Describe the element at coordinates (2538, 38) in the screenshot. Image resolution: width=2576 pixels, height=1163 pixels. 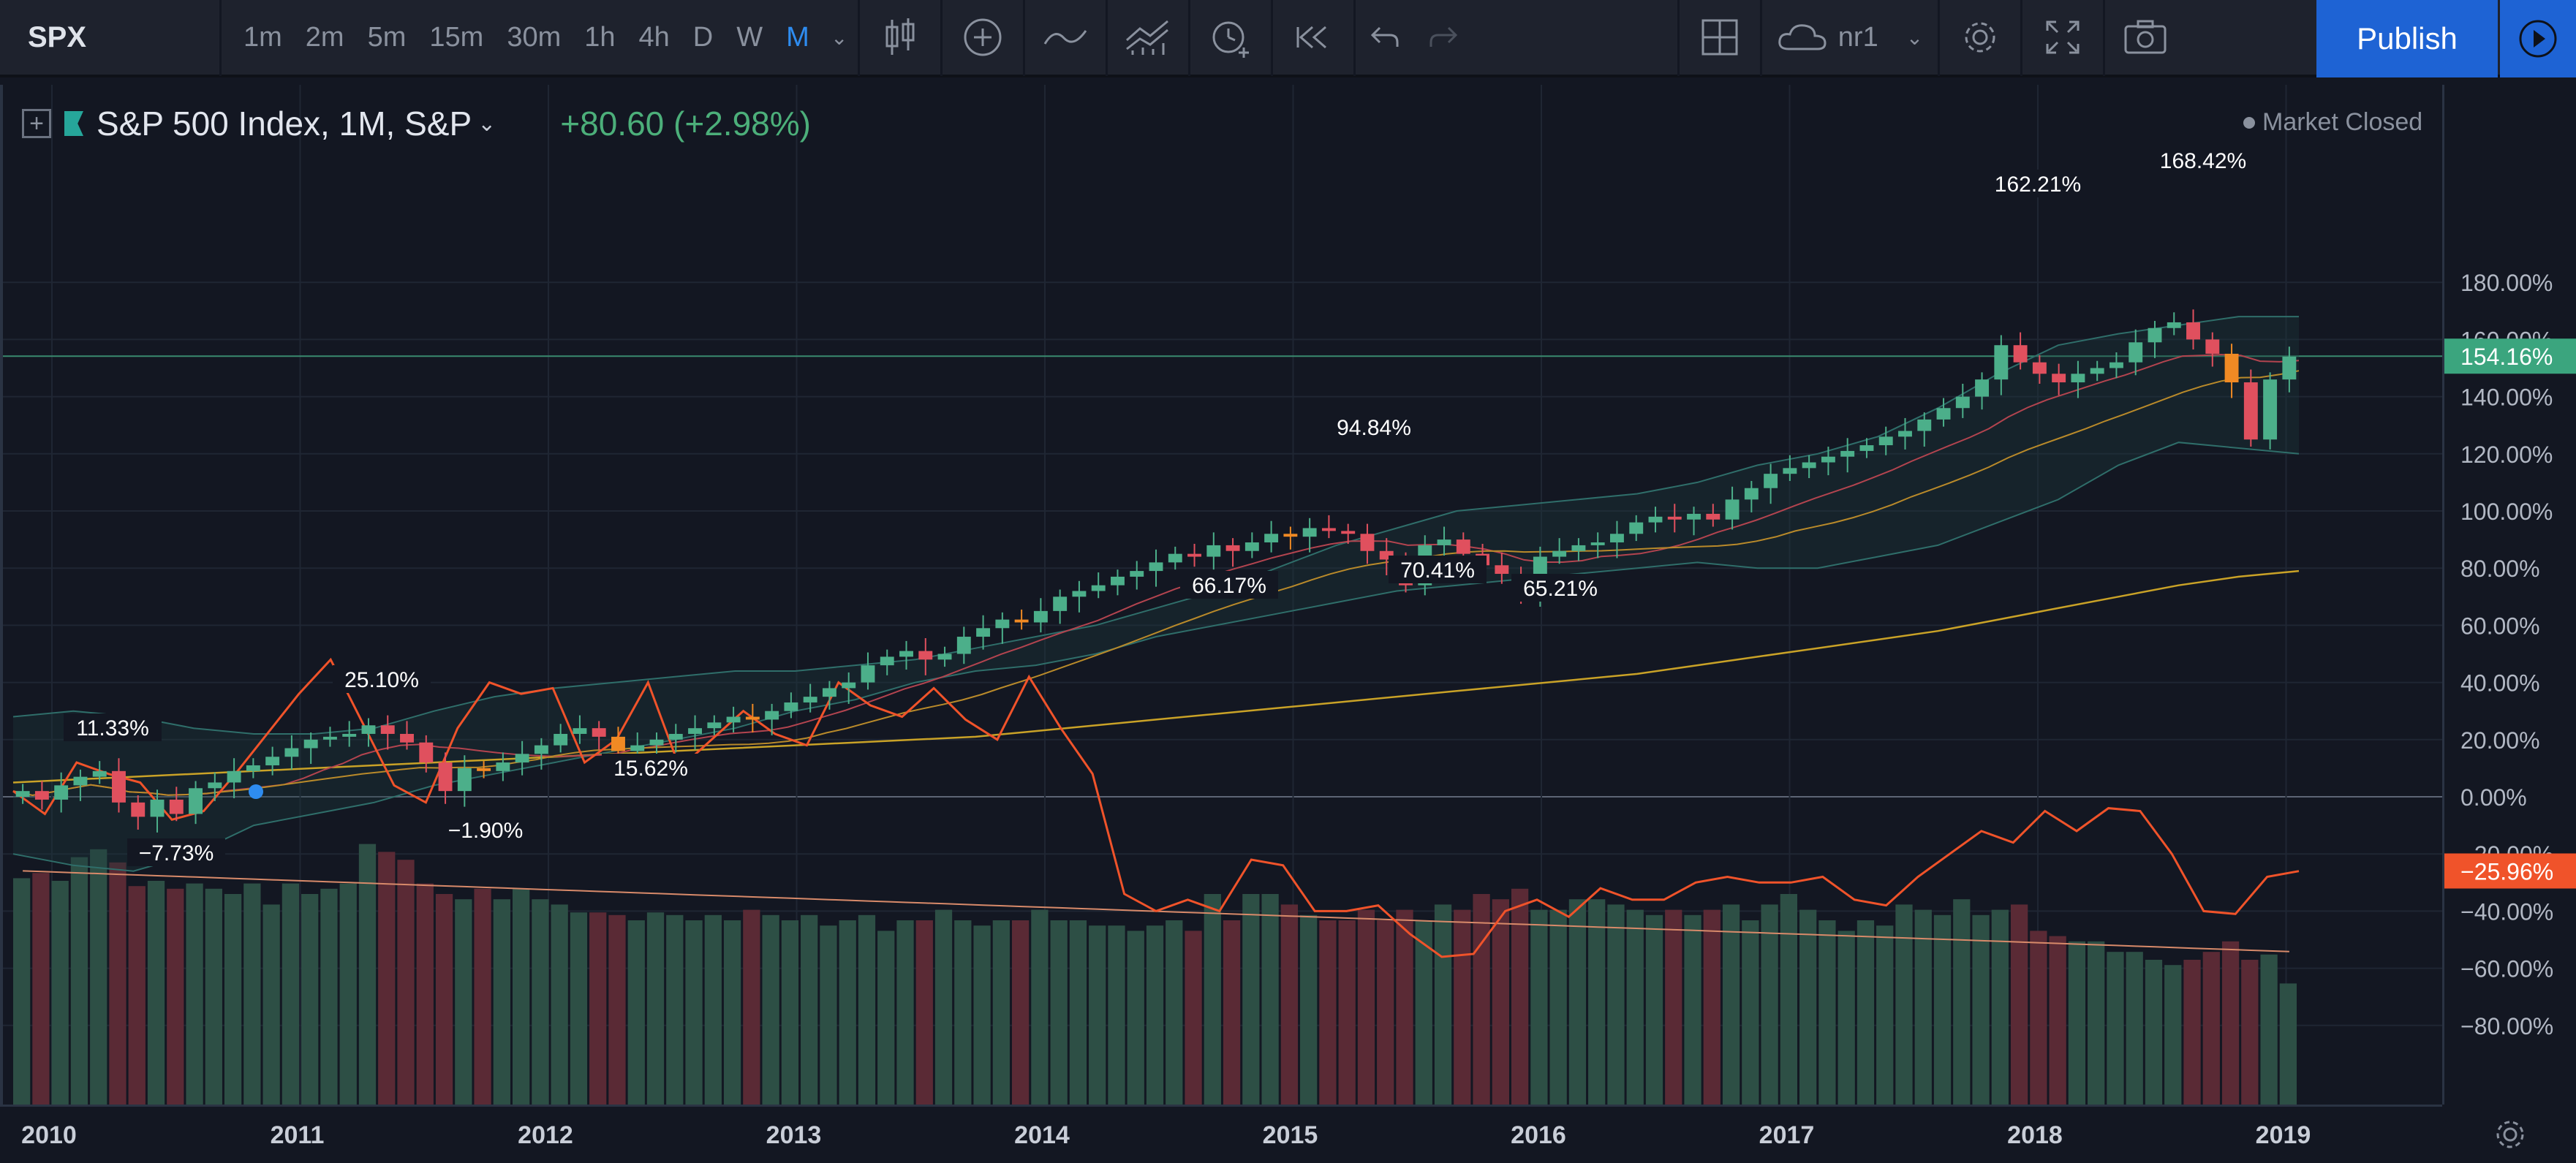
I see `play-arrow-icon` at that location.